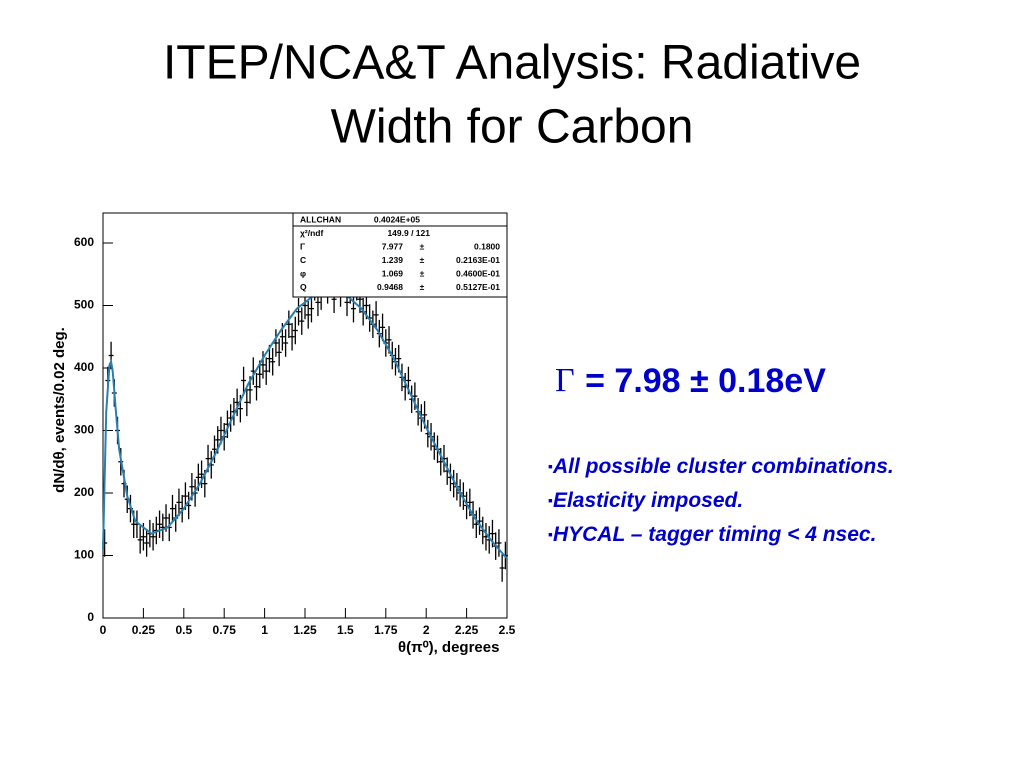 Image resolution: width=1024 pixels, height=773 pixels. Describe the element at coordinates (448, 647) in the screenshot. I see `x-axis-label: θ(π⁰), degrees` at that location.